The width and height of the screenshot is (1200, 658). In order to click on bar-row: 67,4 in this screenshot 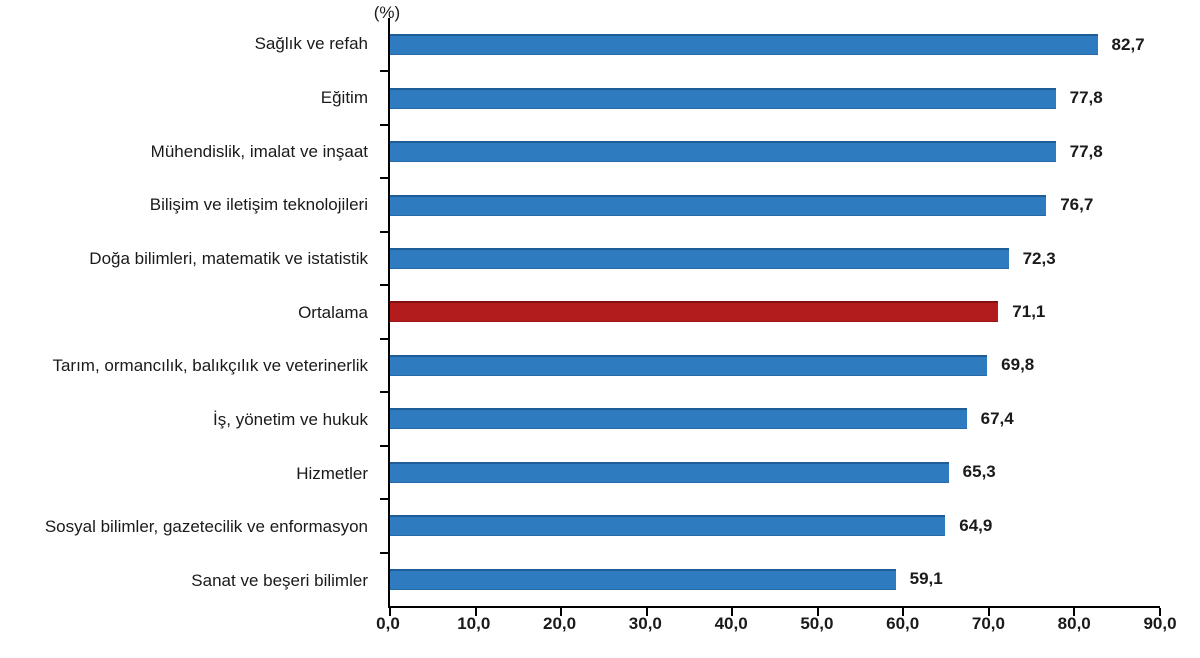, I will do `click(775, 418)`.